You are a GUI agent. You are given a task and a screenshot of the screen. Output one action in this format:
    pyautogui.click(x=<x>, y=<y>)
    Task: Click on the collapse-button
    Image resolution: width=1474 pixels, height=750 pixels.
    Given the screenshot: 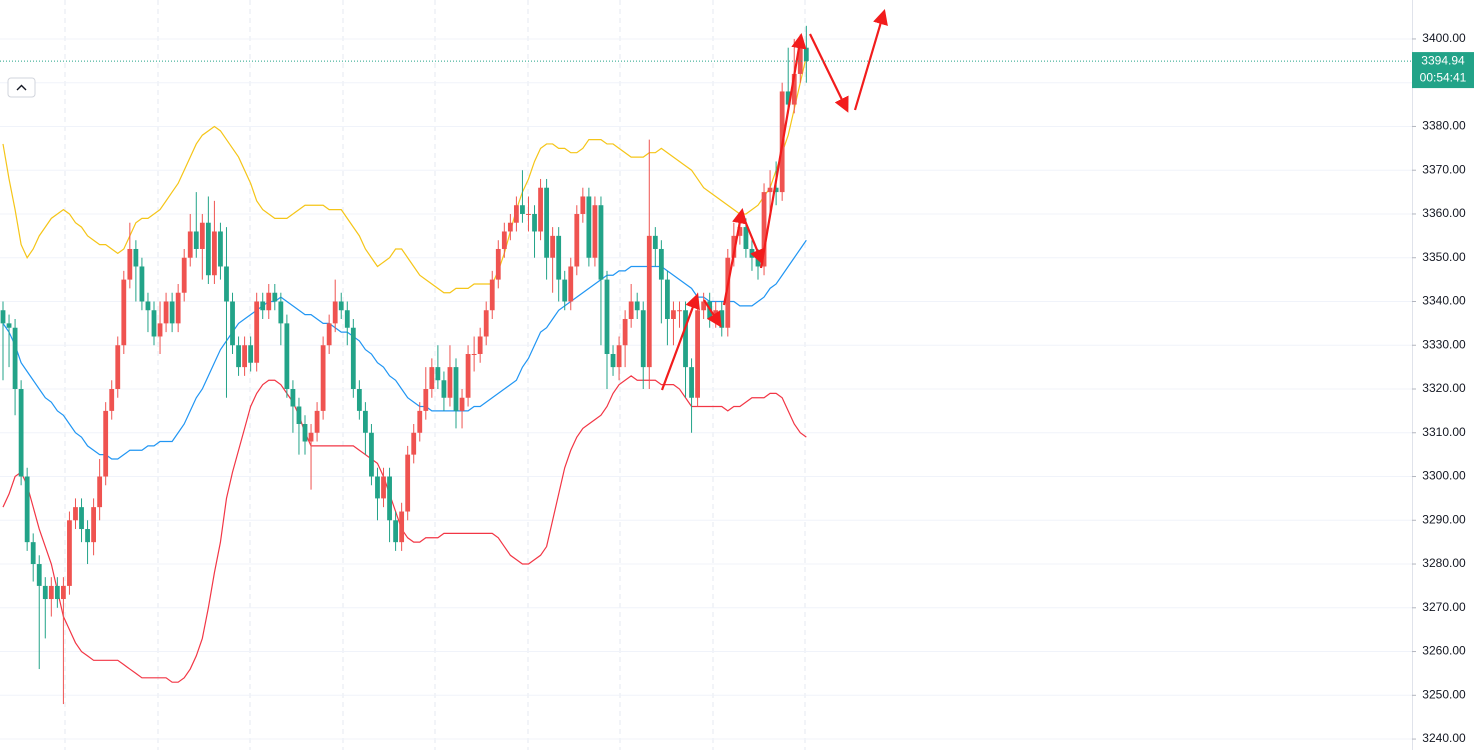 What is the action you would take?
    pyautogui.click(x=21, y=87)
    